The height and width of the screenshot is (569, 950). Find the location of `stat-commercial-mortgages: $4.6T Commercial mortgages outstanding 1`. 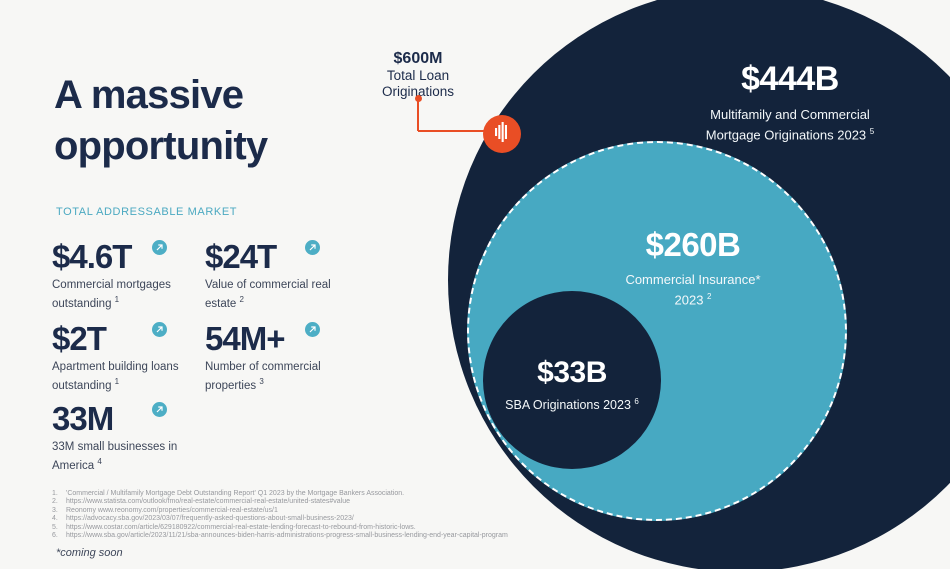

stat-commercial-mortgages: $4.6T Commercial mortgages outstanding 1 is located at coordinates (127, 274).